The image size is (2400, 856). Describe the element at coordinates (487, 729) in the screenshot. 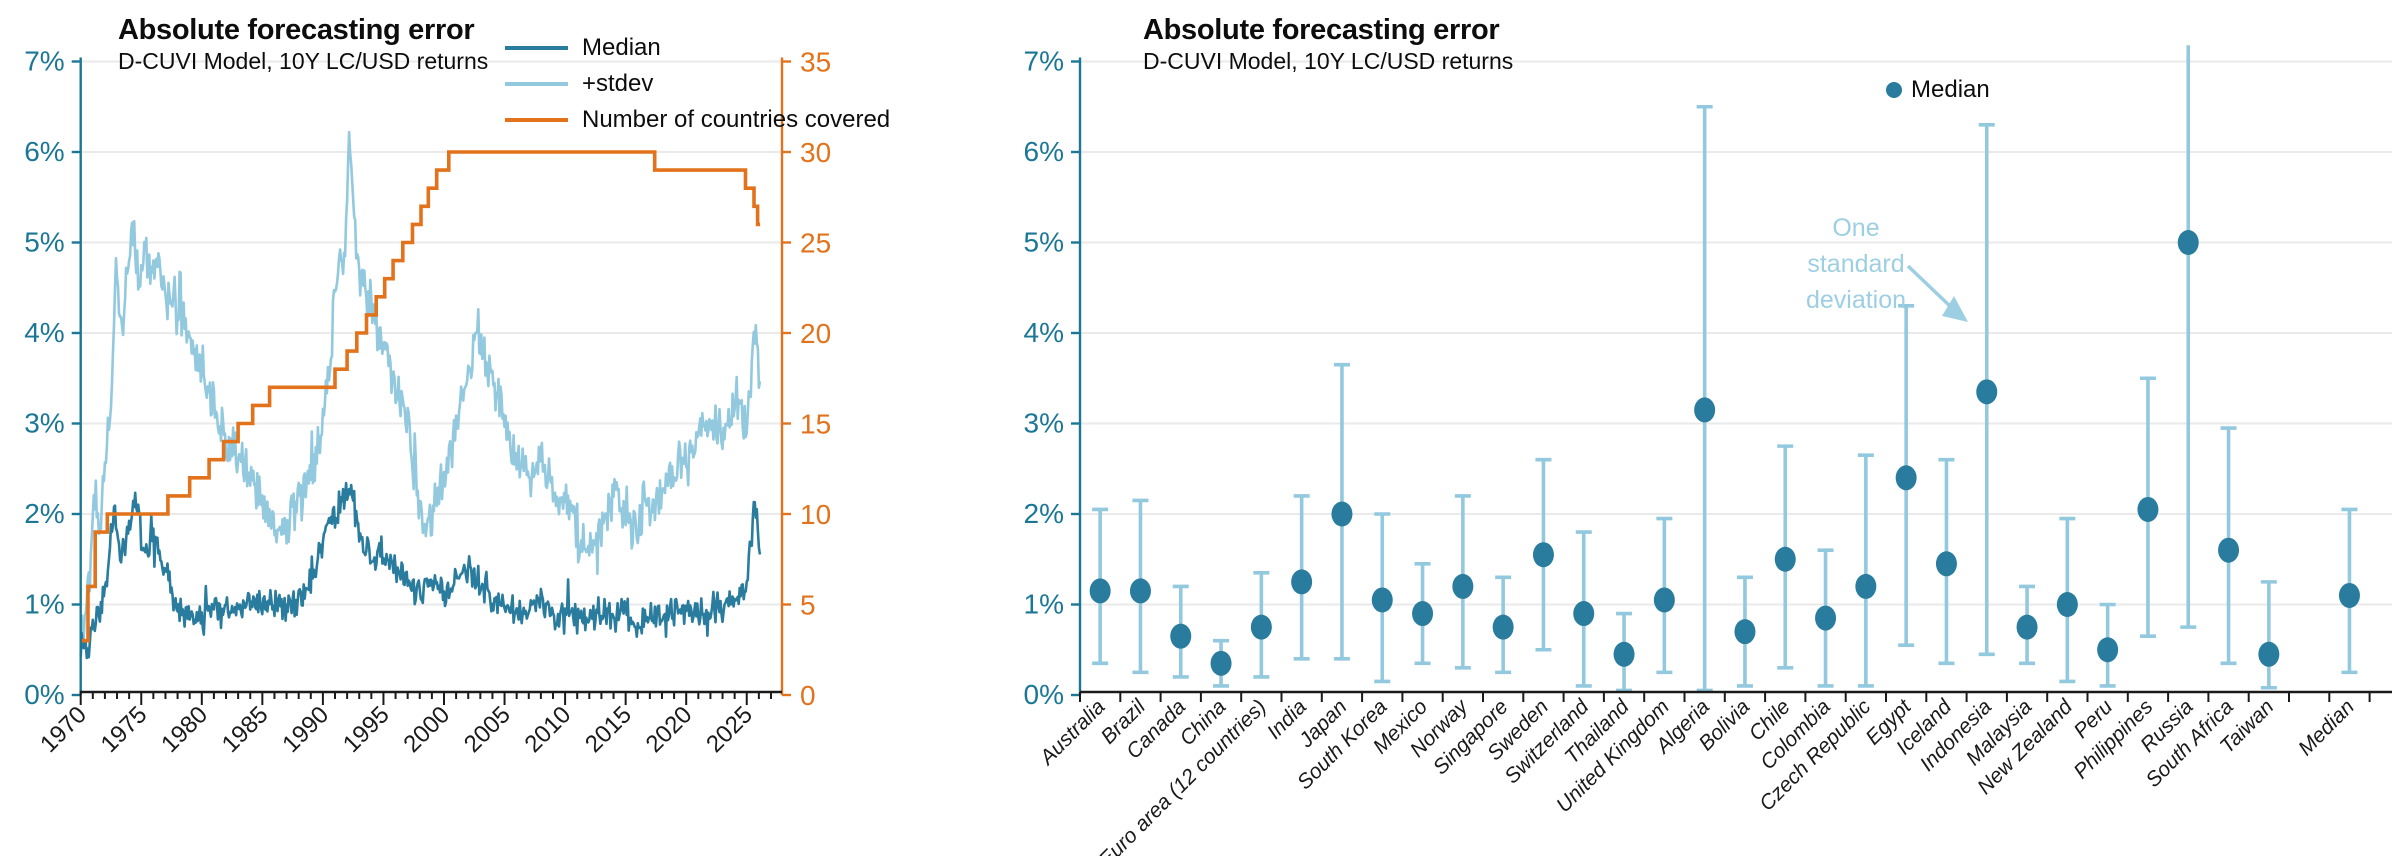

I see `x-tick-label: 2005` at that location.